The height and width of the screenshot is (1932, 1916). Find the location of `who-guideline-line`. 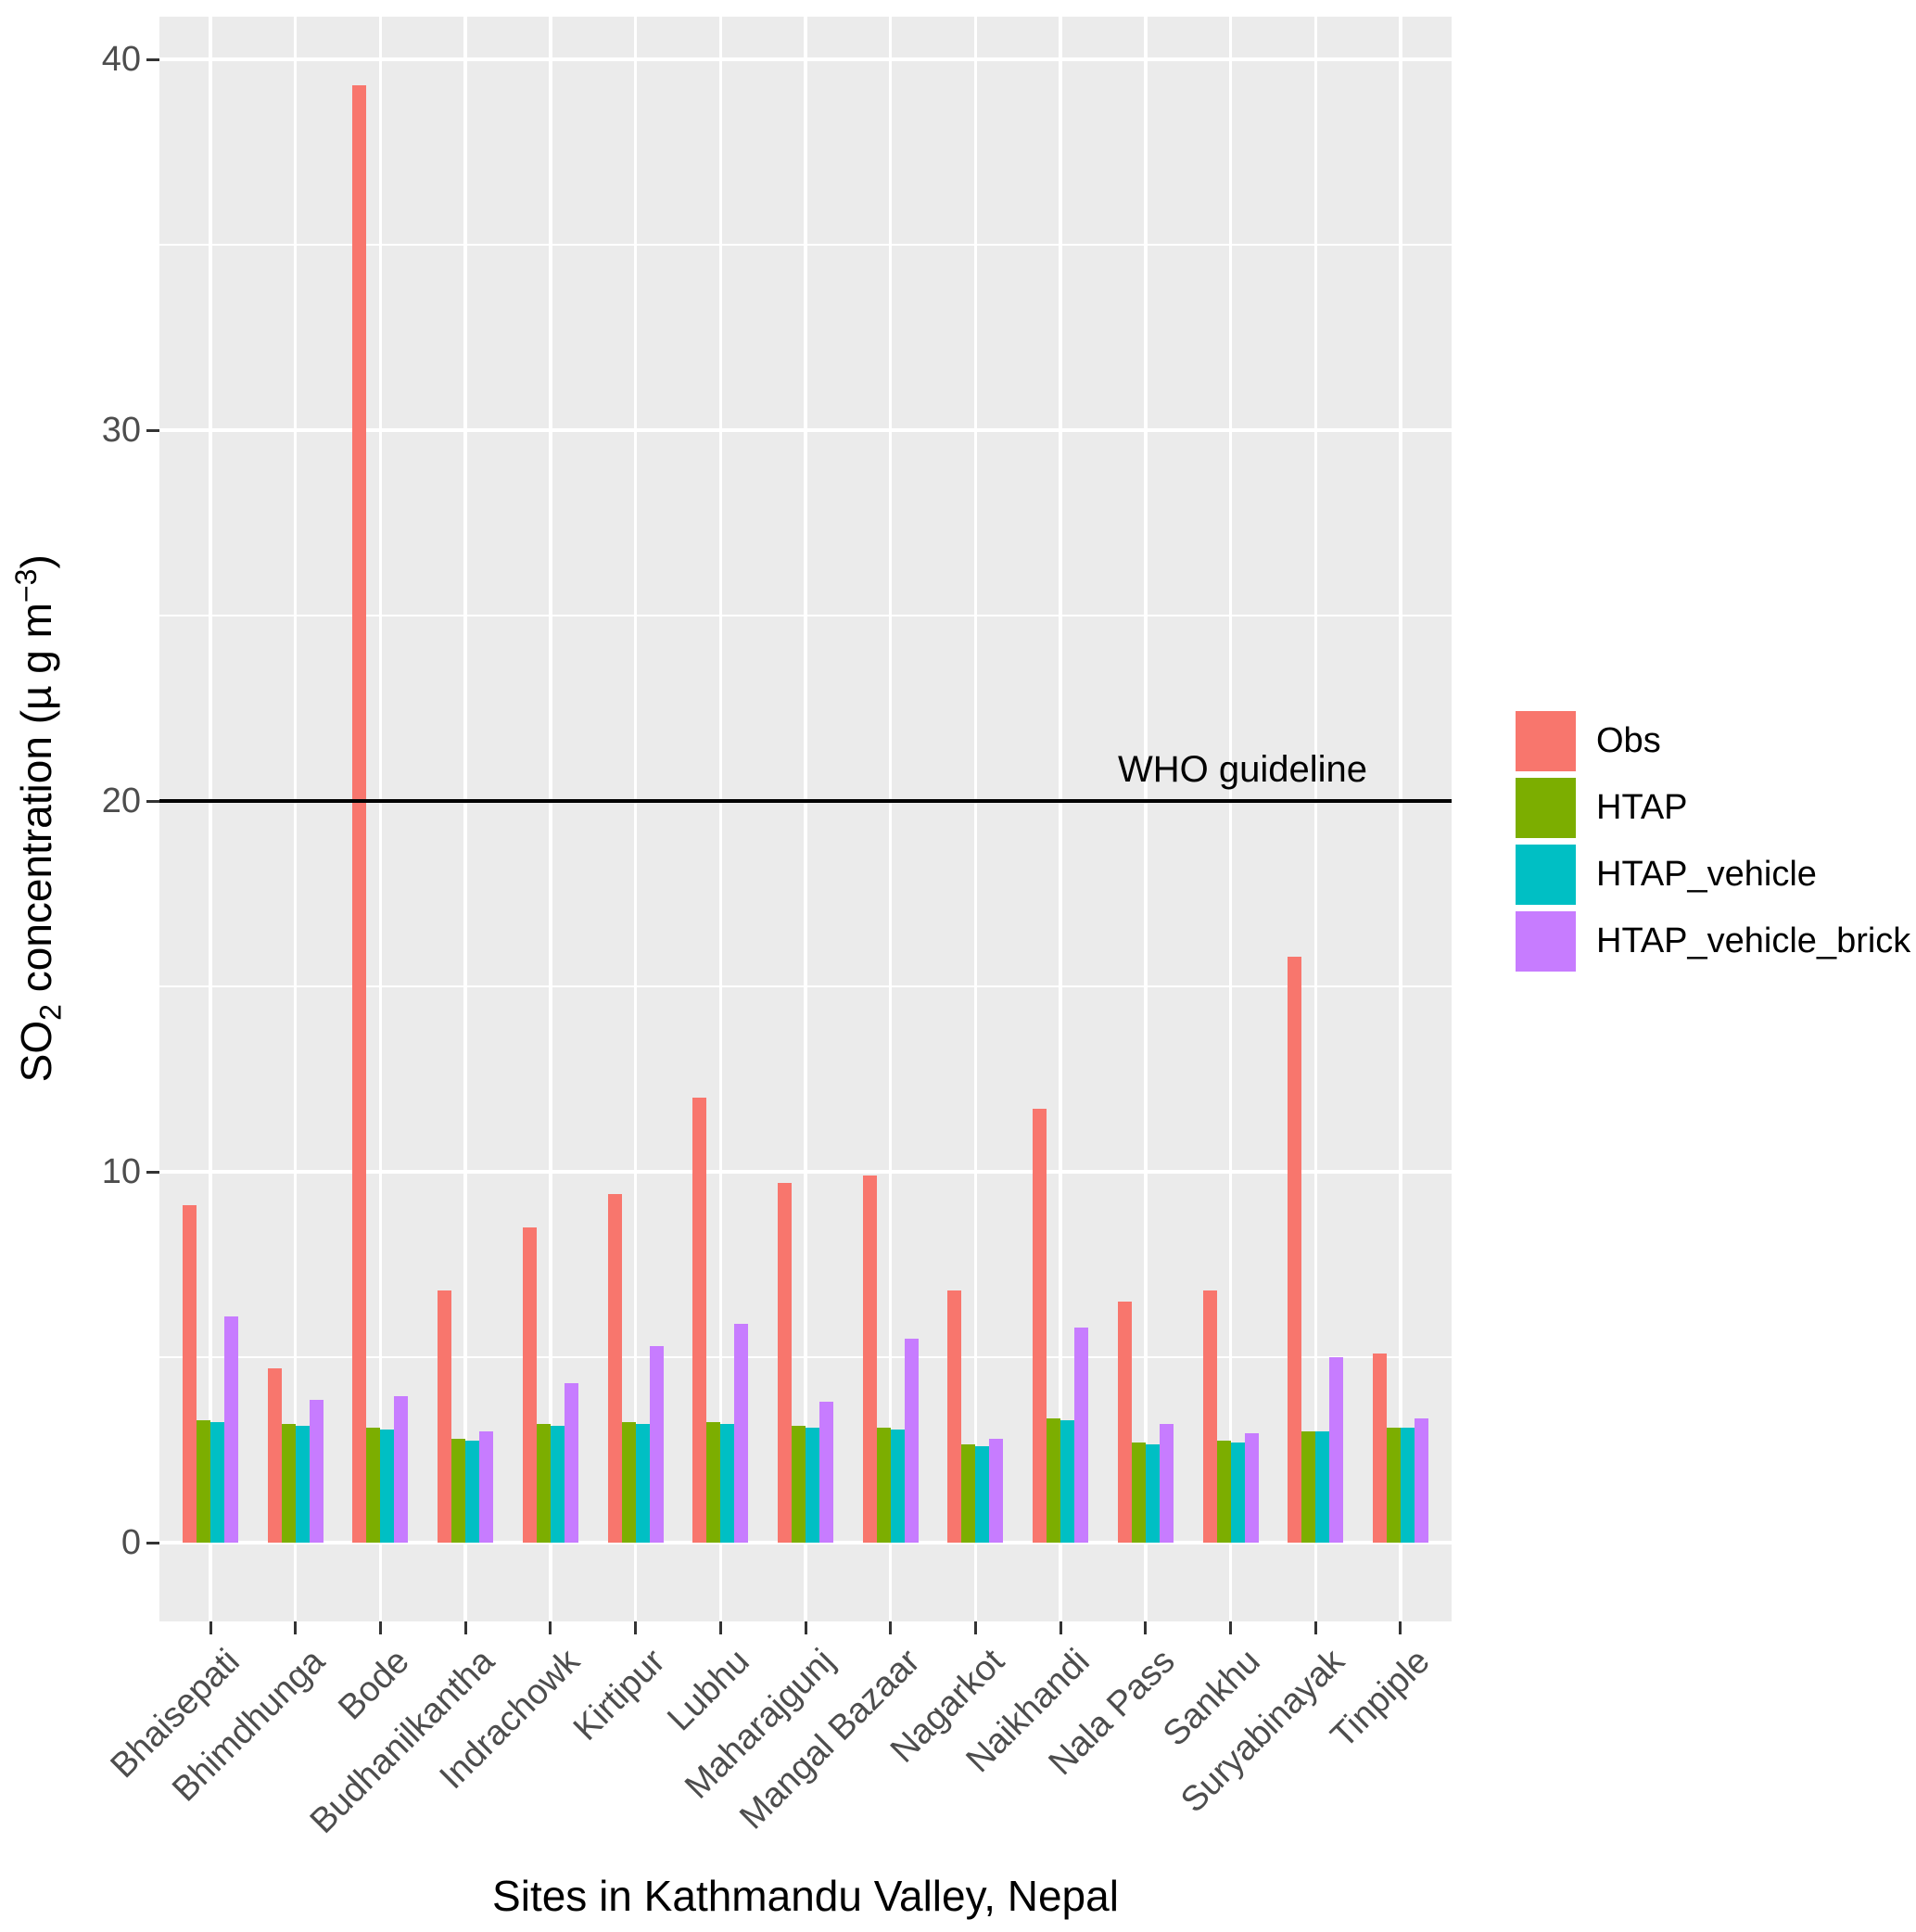

who-guideline-line is located at coordinates (805, 801).